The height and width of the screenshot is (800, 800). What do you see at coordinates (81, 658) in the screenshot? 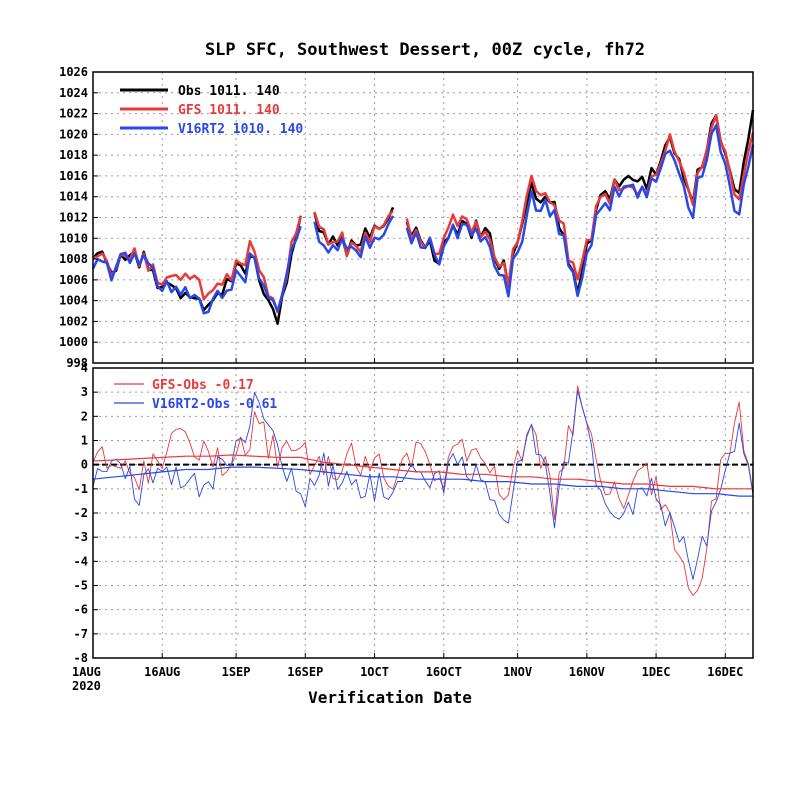
I see `bottom-y-tick-label: -8` at bounding box center [81, 658].